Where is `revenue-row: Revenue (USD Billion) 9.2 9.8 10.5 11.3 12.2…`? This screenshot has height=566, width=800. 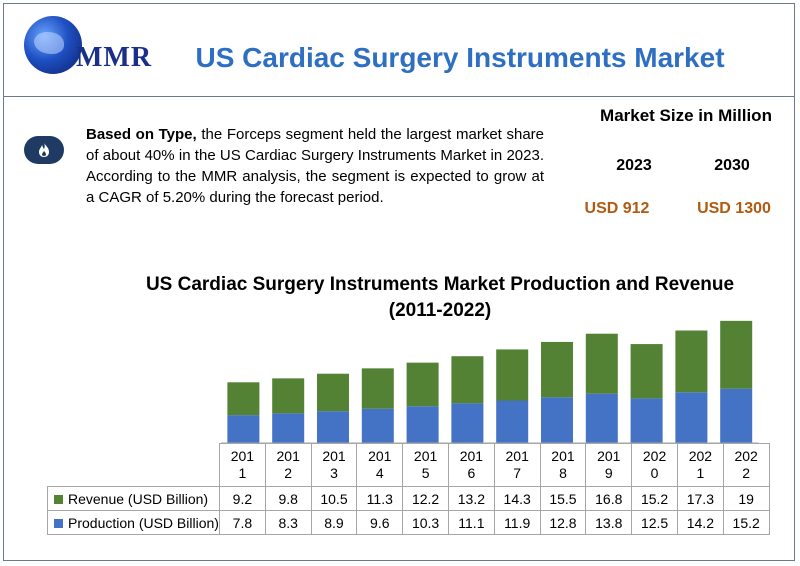 revenue-row: Revenue (USD Billion) 9.2 9.8 10.5 11.3 12.2… is located at coordinates (408, 498).